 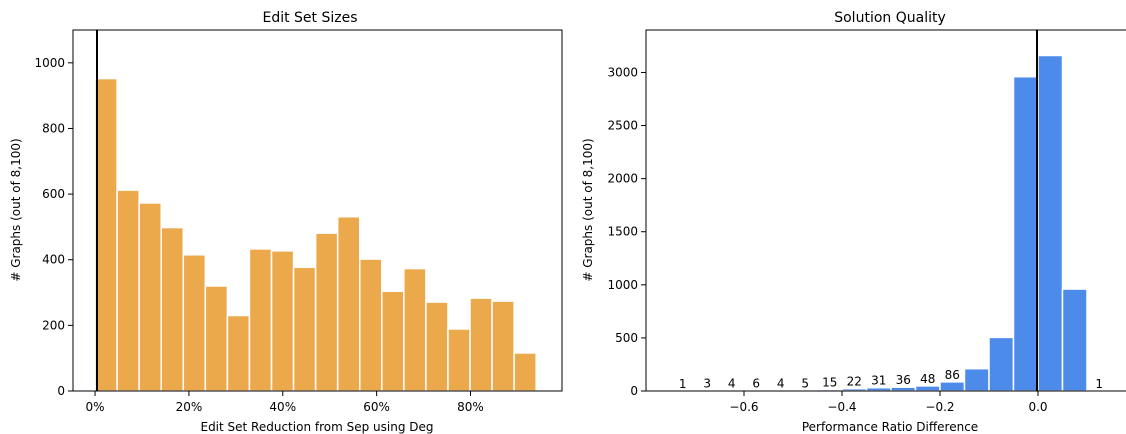 I want to click on y-tick-label: 1500, so click(x=622, y=232).